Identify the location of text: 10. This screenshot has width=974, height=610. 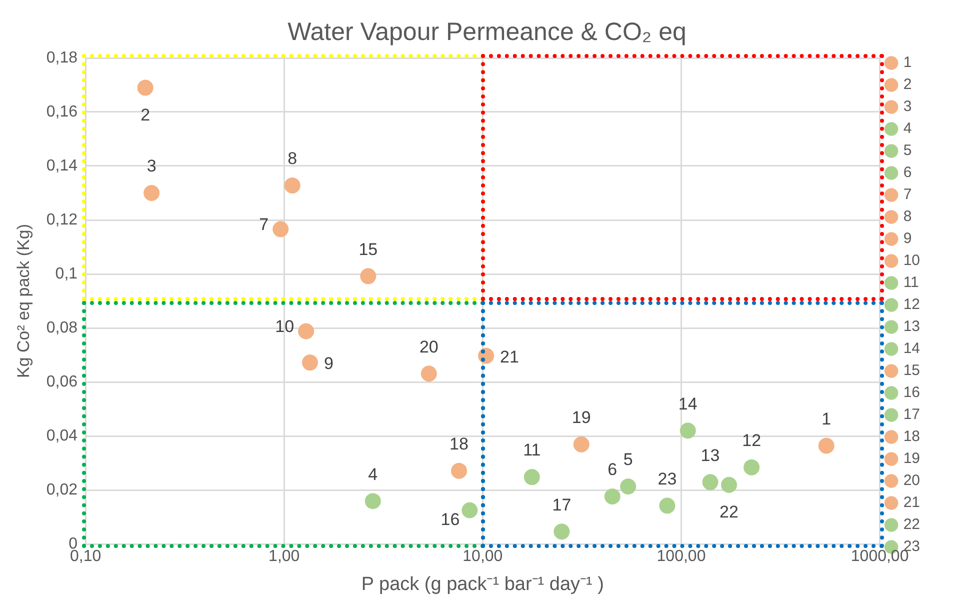
(284, 326).